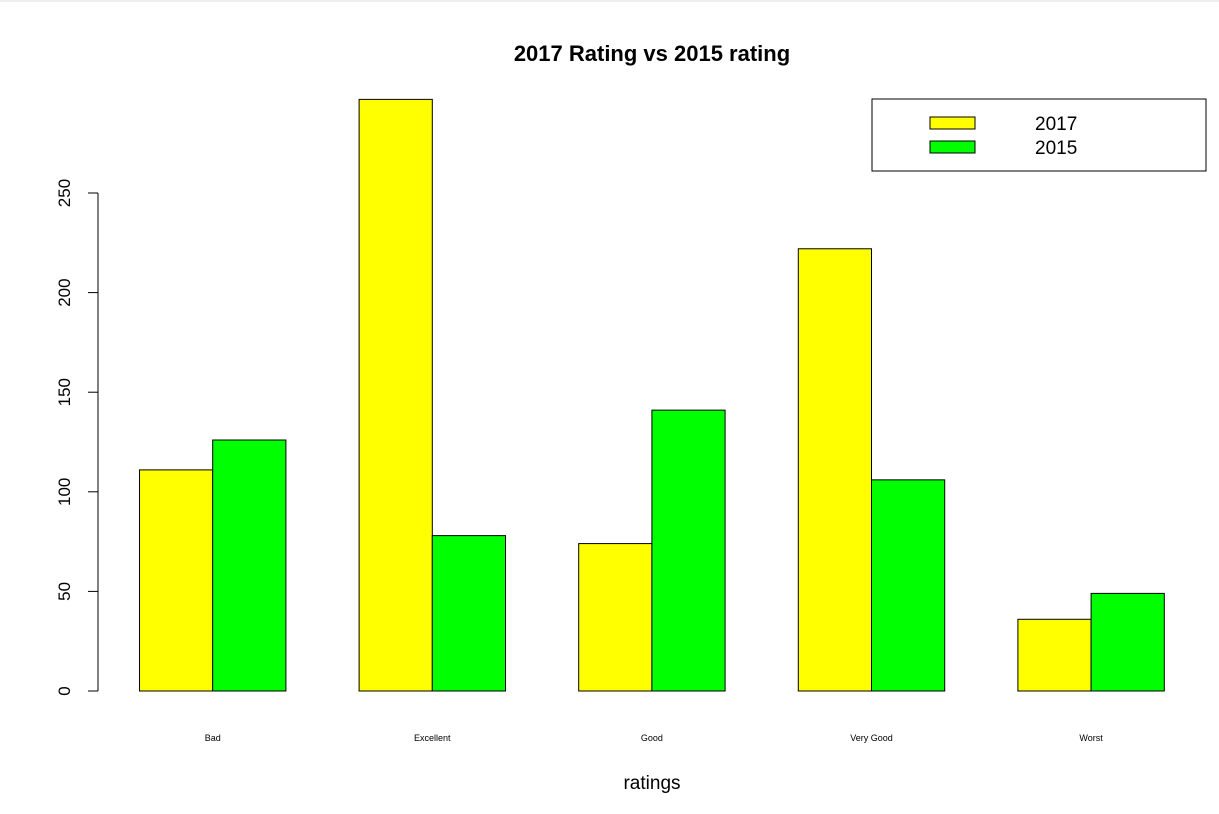 This screenshot has width=1219, height=814. I want to click on x-axis-label: ratings, so click(651, 783).